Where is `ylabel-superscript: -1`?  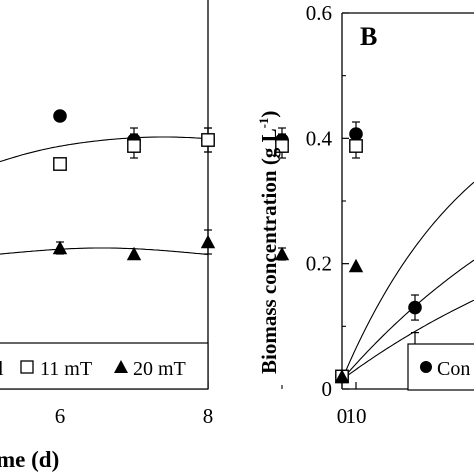
ylabel-superscript: -1 is located at coordinates (263, 123).